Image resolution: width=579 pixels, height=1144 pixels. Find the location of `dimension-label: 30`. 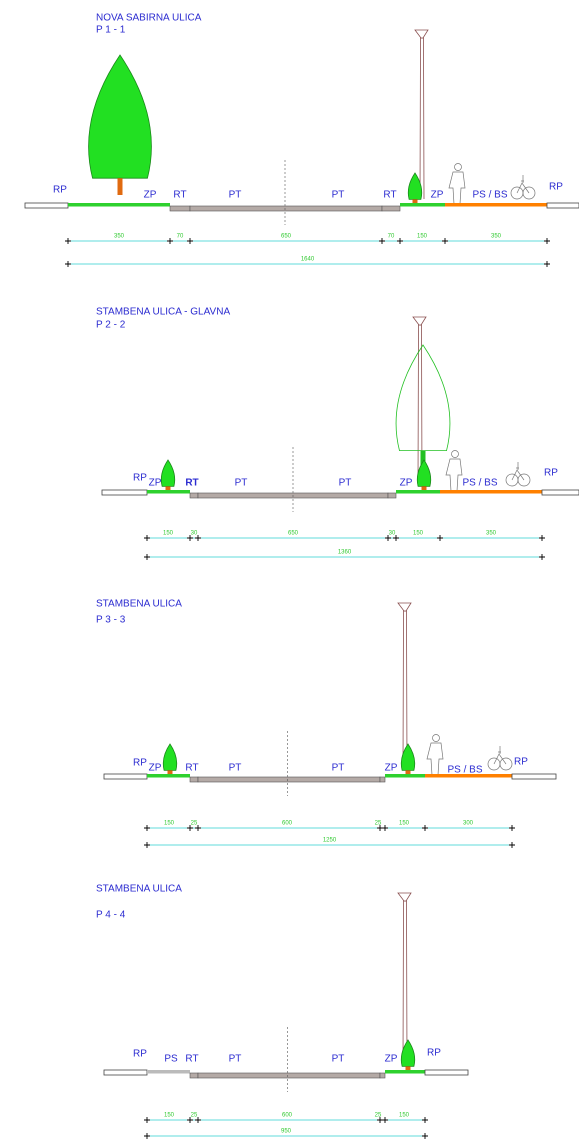

dimension-label: 30 is located at coordinates (194, 534).